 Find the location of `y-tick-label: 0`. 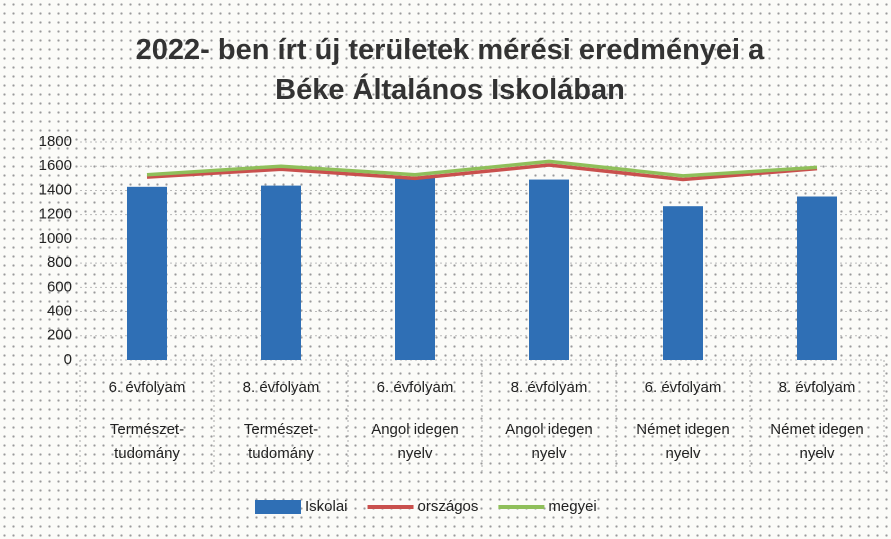

y-tick-label: 0 is located at coordinates (68, 359).